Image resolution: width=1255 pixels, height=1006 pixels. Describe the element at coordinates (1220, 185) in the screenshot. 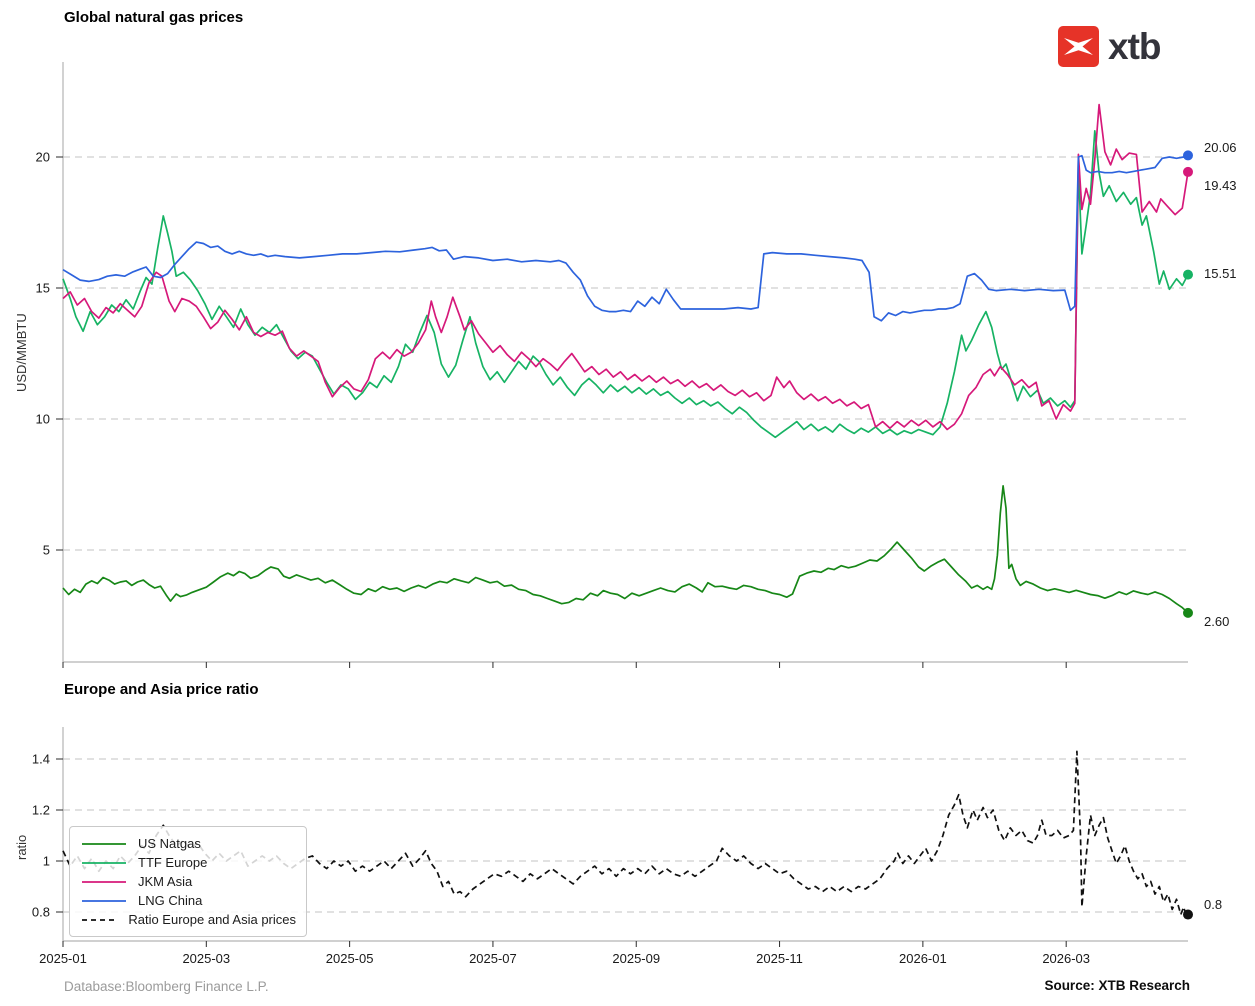

I see `end-value-label-jkm-asia: 19.43` at that location.